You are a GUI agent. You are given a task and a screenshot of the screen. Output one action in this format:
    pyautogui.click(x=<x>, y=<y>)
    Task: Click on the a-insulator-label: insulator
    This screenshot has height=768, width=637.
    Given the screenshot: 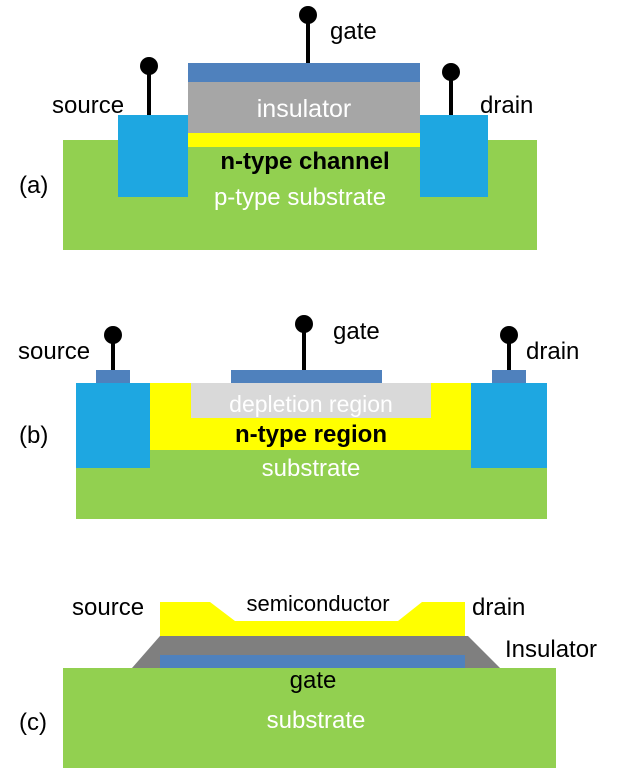 What is the action you would take?
    pyautogui.click(x=304, y=109)
    